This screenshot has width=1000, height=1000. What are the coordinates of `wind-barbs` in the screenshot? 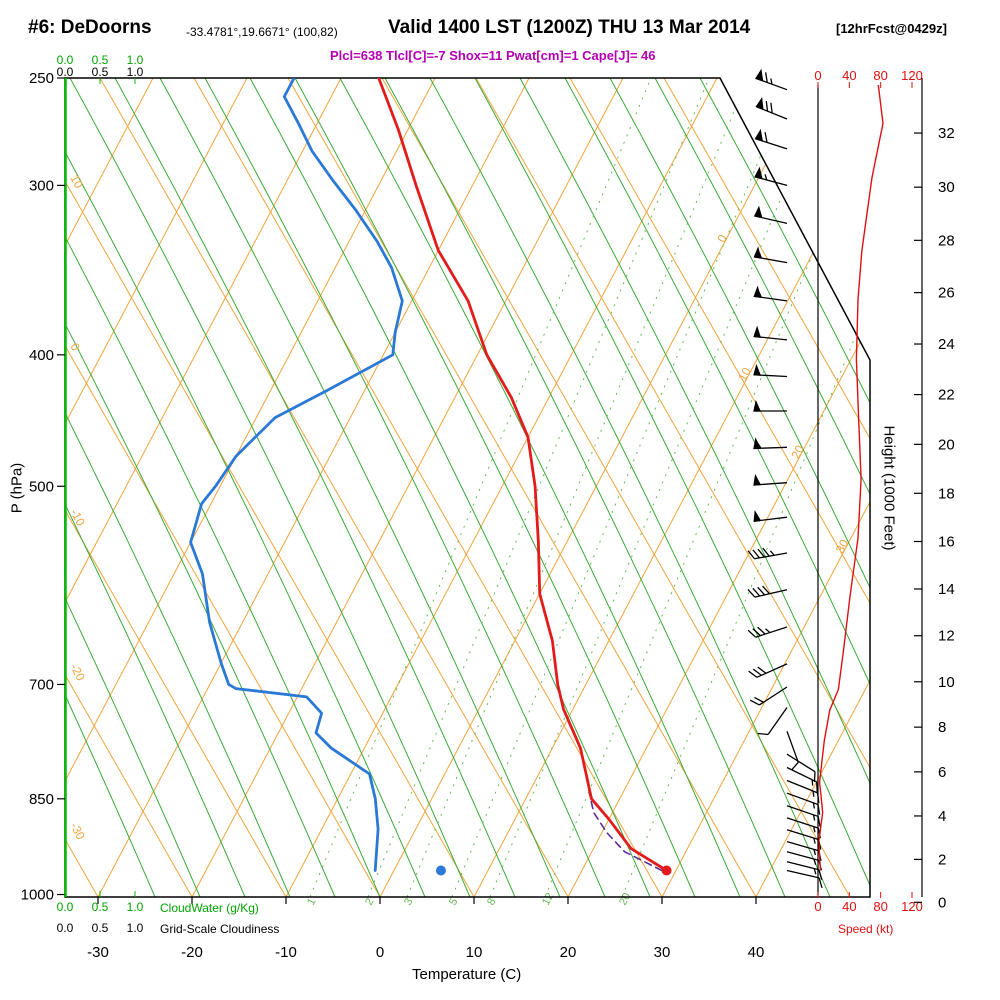 It's located at (785, 478).